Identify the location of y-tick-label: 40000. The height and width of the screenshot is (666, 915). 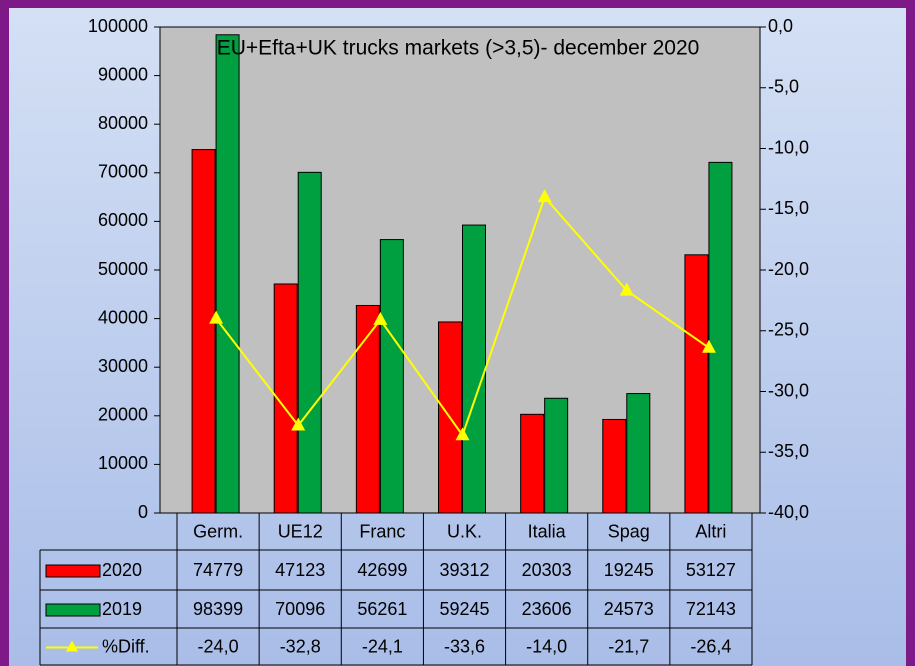
(123, 317).